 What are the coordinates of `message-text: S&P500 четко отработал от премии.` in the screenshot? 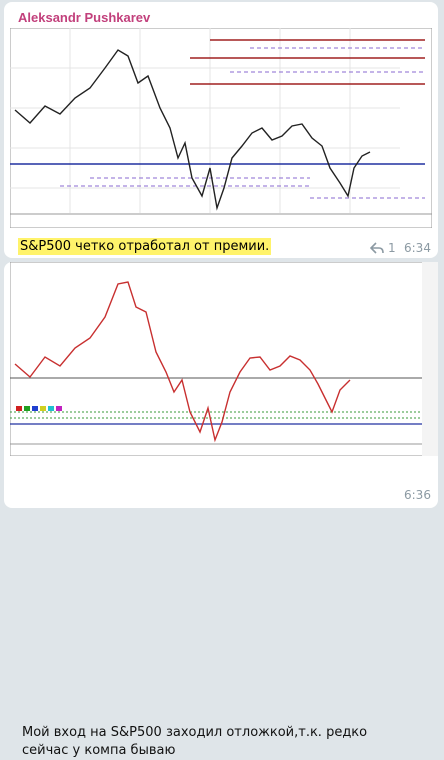 It's located at (145, 246).